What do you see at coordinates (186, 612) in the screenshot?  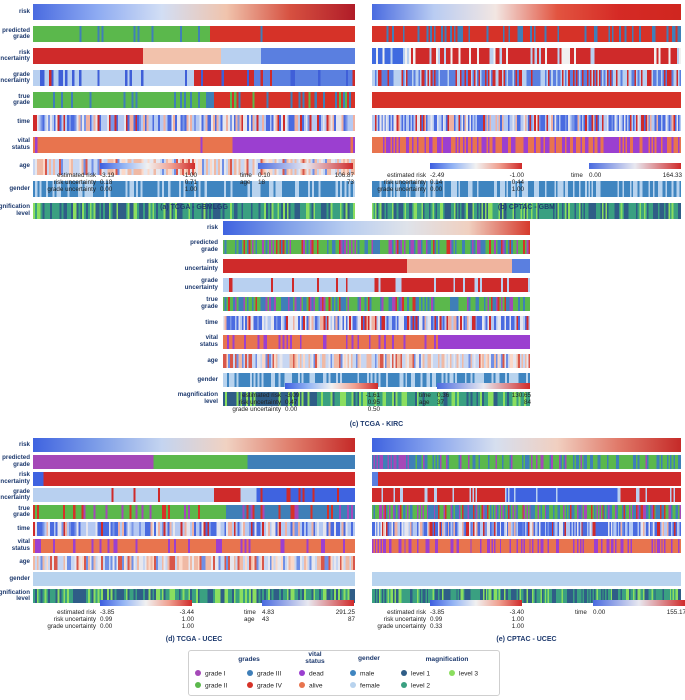 I see `legend-max-d-0: -3.44` at bounding box center [186, 612].